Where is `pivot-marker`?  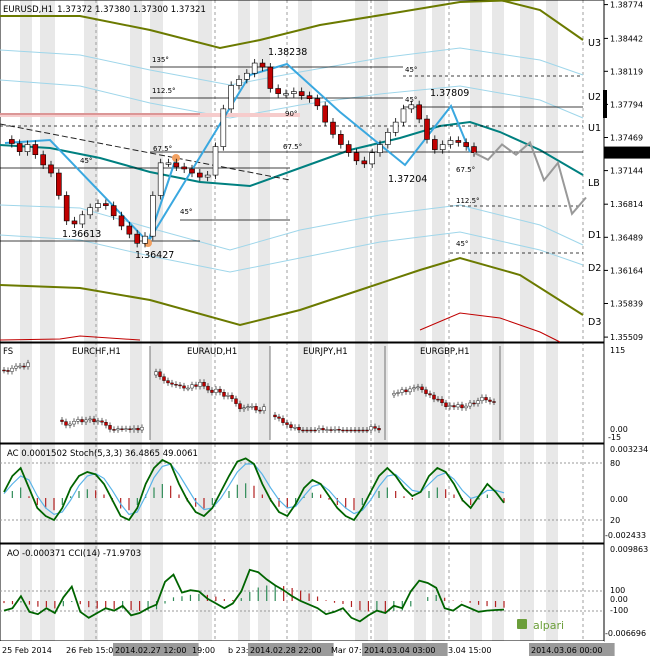
pivot-marker is located at coordinates (176, 158).